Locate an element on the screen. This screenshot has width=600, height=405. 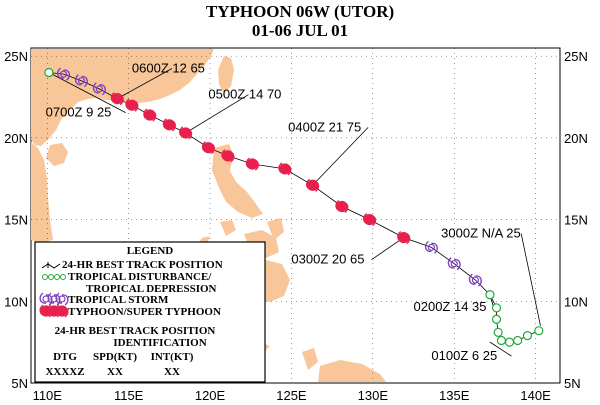
legend-example-dtg: XXXXZ is located at coordinates (64, 372).